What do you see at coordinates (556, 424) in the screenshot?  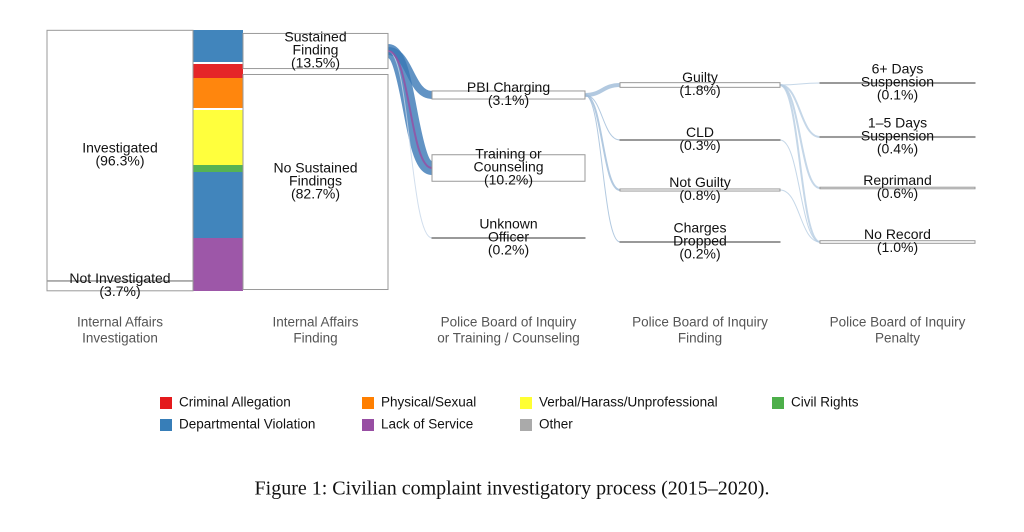 I see `legend-label: Other` at bounding box center [556, 424].